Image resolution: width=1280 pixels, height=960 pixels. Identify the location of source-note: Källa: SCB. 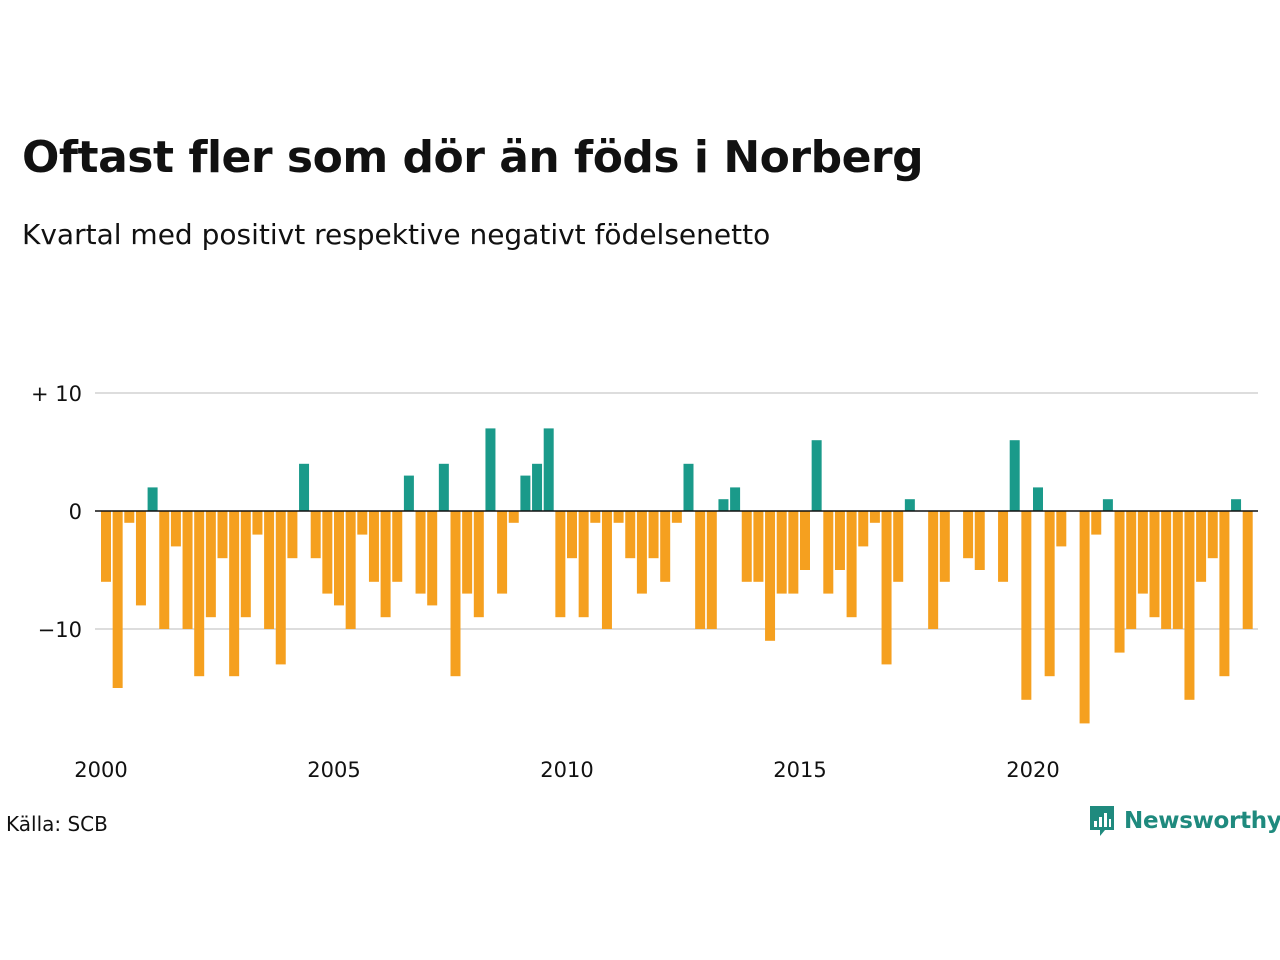
(57, 824).